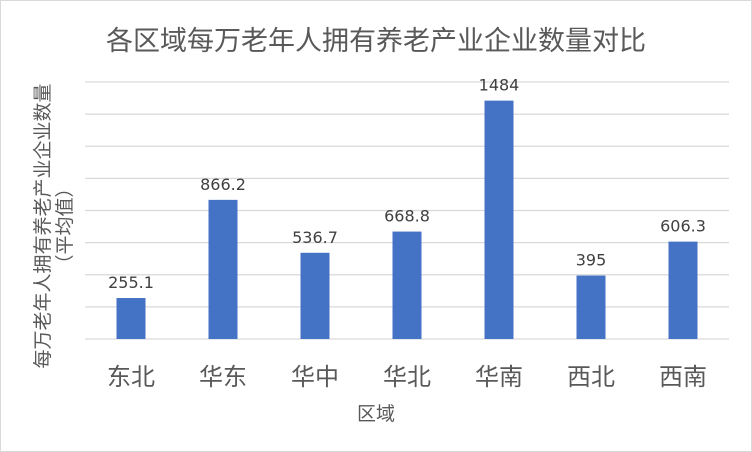  What do you see at coordinates (131, 282) in the screenshot?
I see `data-label: 255.1` at bounding box center [131, 282].